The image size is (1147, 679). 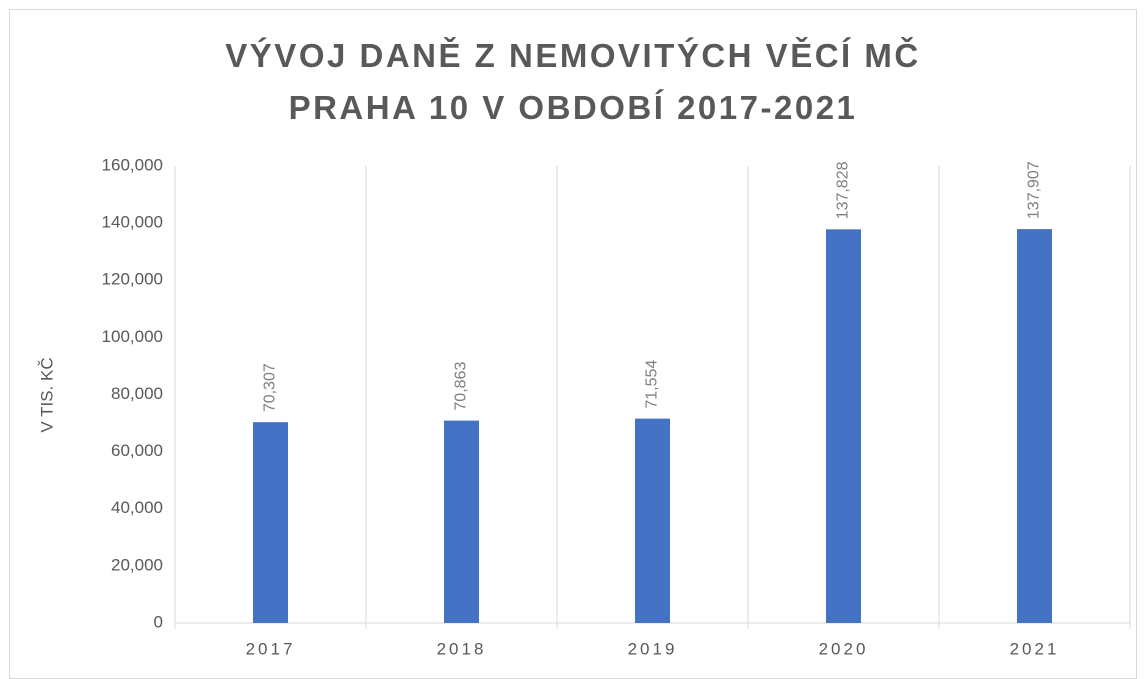 What do you see at coordinates (461, 386) in the screenshot?
I see `data-label: 70,863` at bounding box center [461, 386].